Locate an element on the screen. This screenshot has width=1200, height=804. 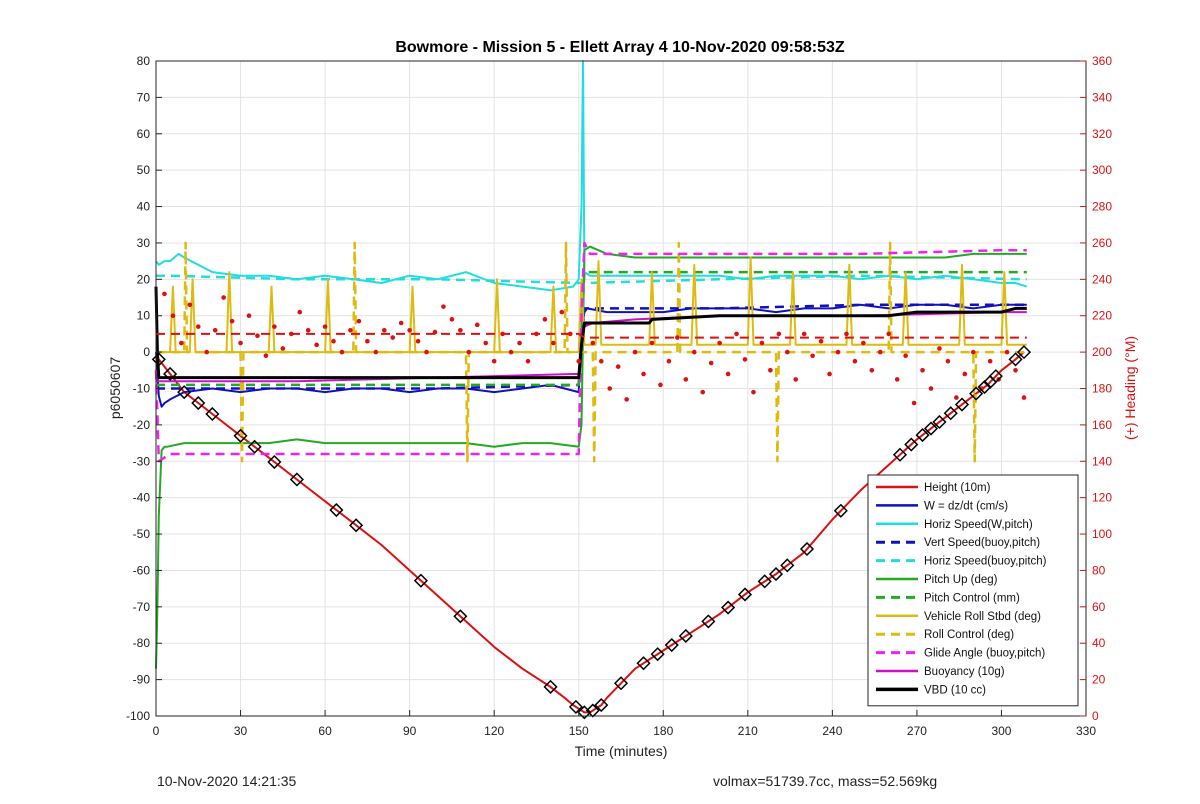
y2-tick-label: 20 is located at coordinates (1099, 680).